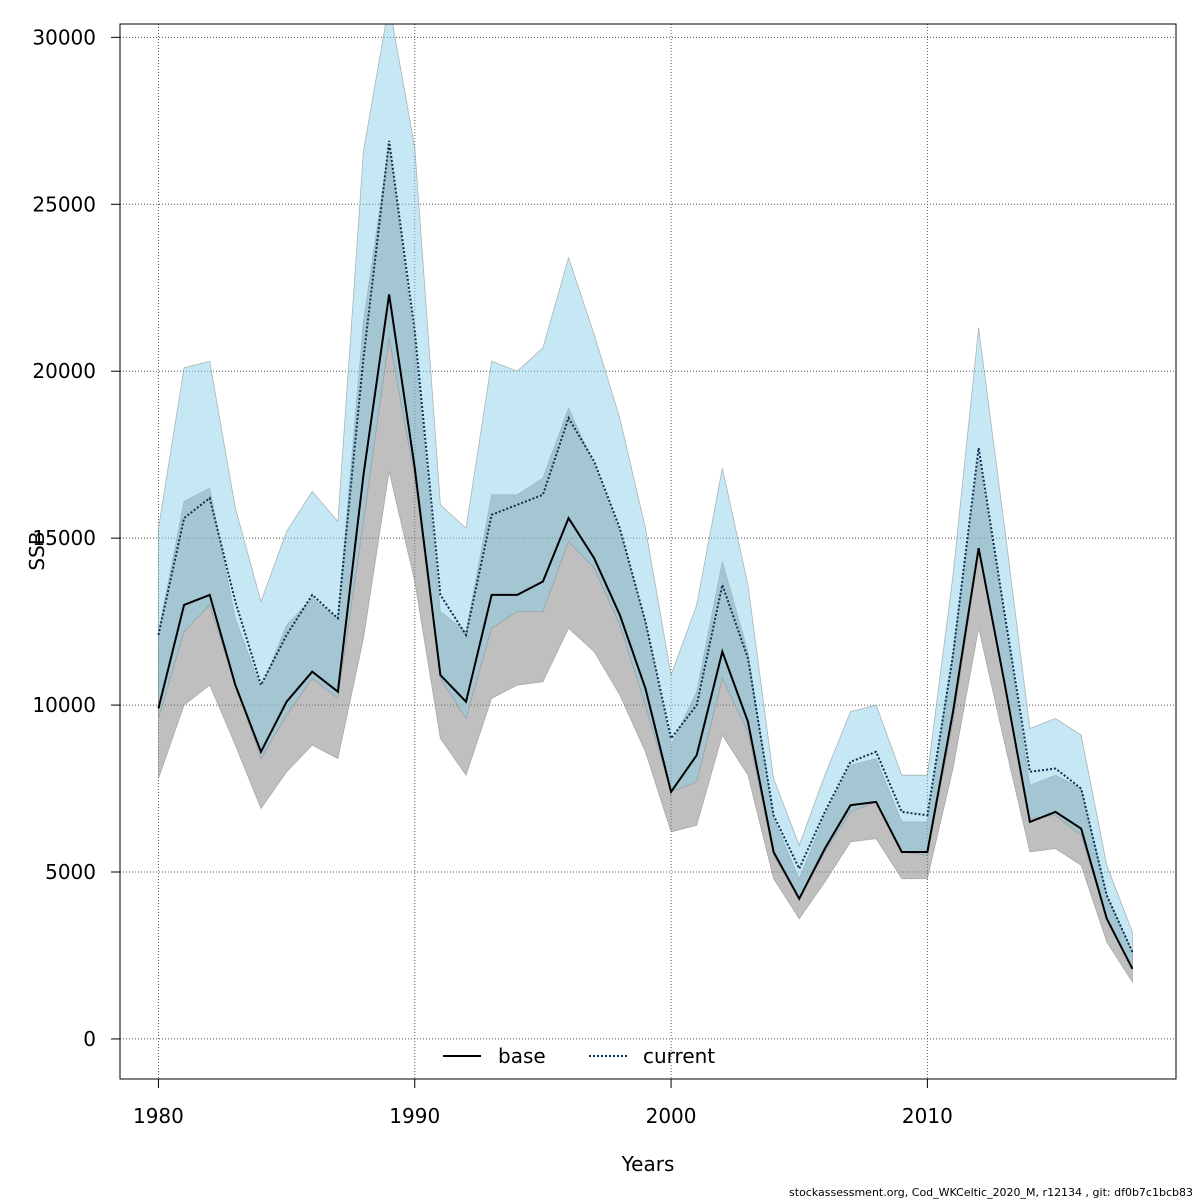 The width and height of the screenshot is (1200, 1200). What do you see at coordinates (648, 1164) in the screenshot?
I see `x-axis-title: Years` at bounding box center [648, 1164].